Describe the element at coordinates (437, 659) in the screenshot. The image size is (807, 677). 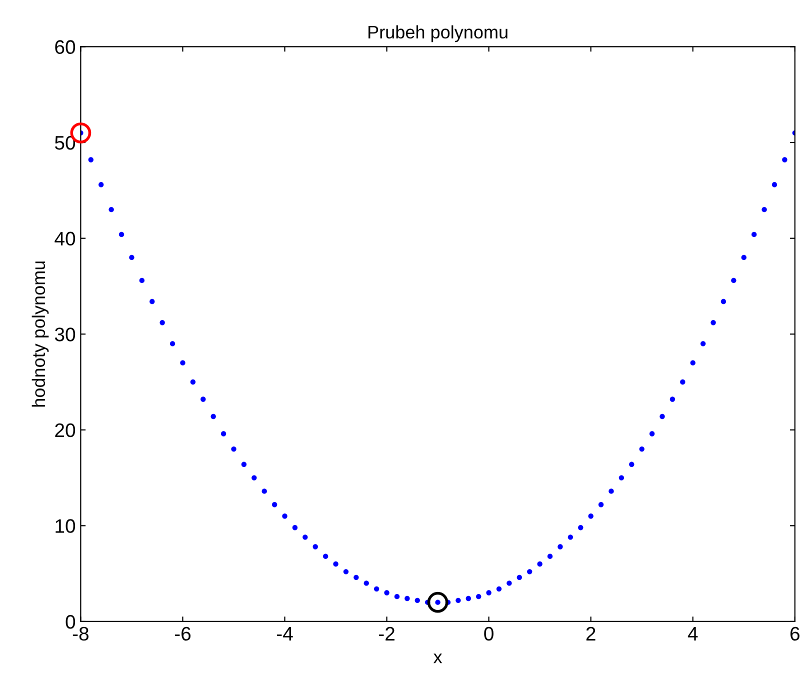
I see `x-axis-title: x` at that location.